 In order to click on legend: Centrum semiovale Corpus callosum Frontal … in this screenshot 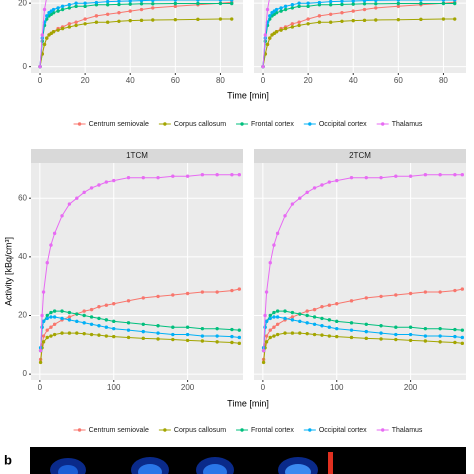, I will do `click(248, 430)`.